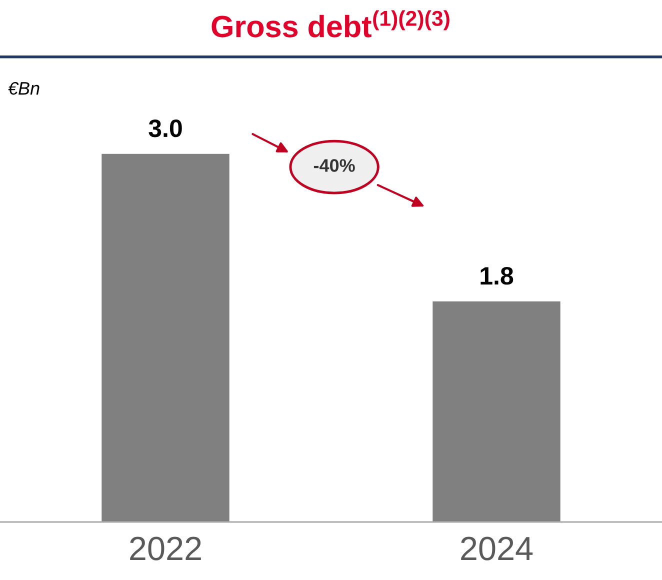 Image resolution: width=662 pixels, height=580 pixels. What do you see at coordinates (165, 548) in the screenshot?
I see `x-tick-label: 2022` at bounding box center [165, 548].